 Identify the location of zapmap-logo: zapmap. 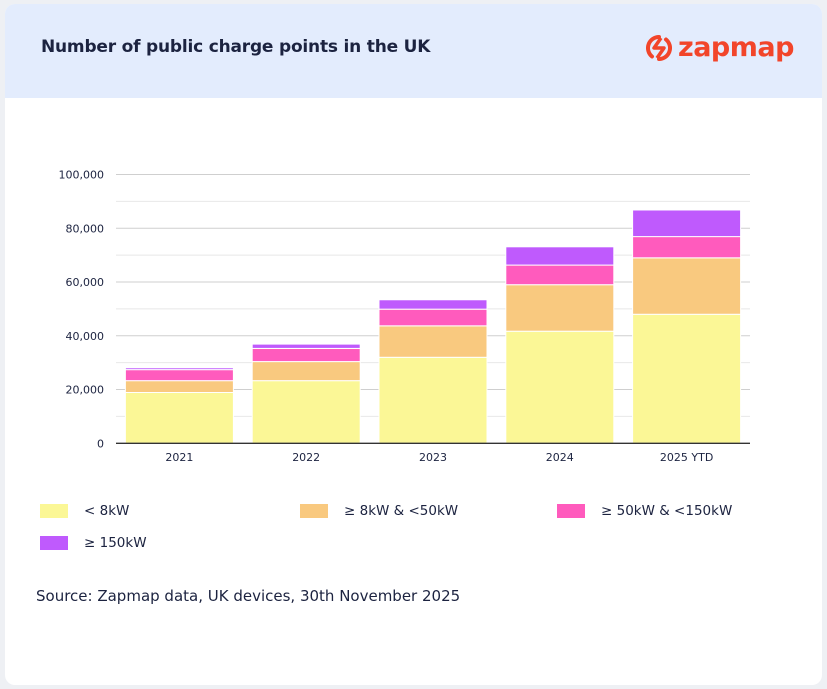
(720, 47).